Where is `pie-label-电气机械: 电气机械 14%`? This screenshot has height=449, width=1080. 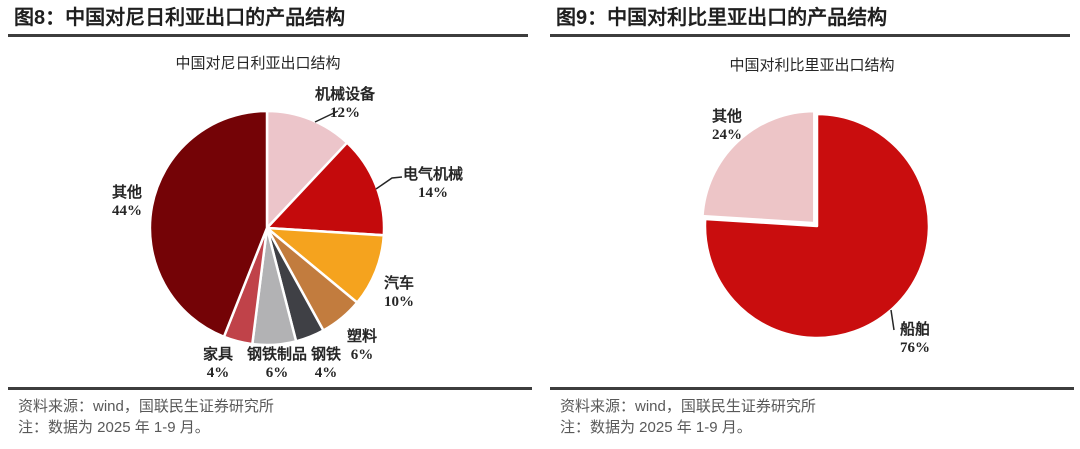
pie-label-电气机械: 电气机械 14% is located at coordinates (433, 183).